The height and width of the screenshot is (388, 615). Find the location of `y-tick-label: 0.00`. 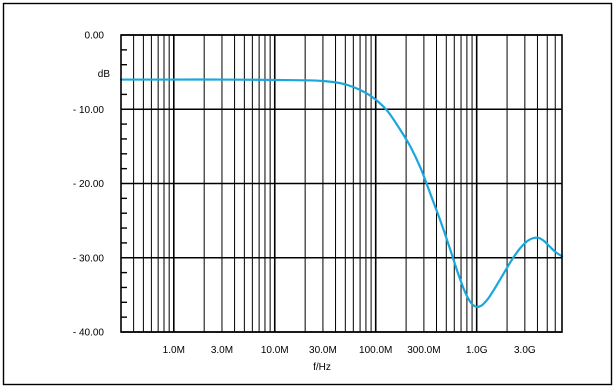

y-tick-label: 0.00 is located at coordinates (95, 36).